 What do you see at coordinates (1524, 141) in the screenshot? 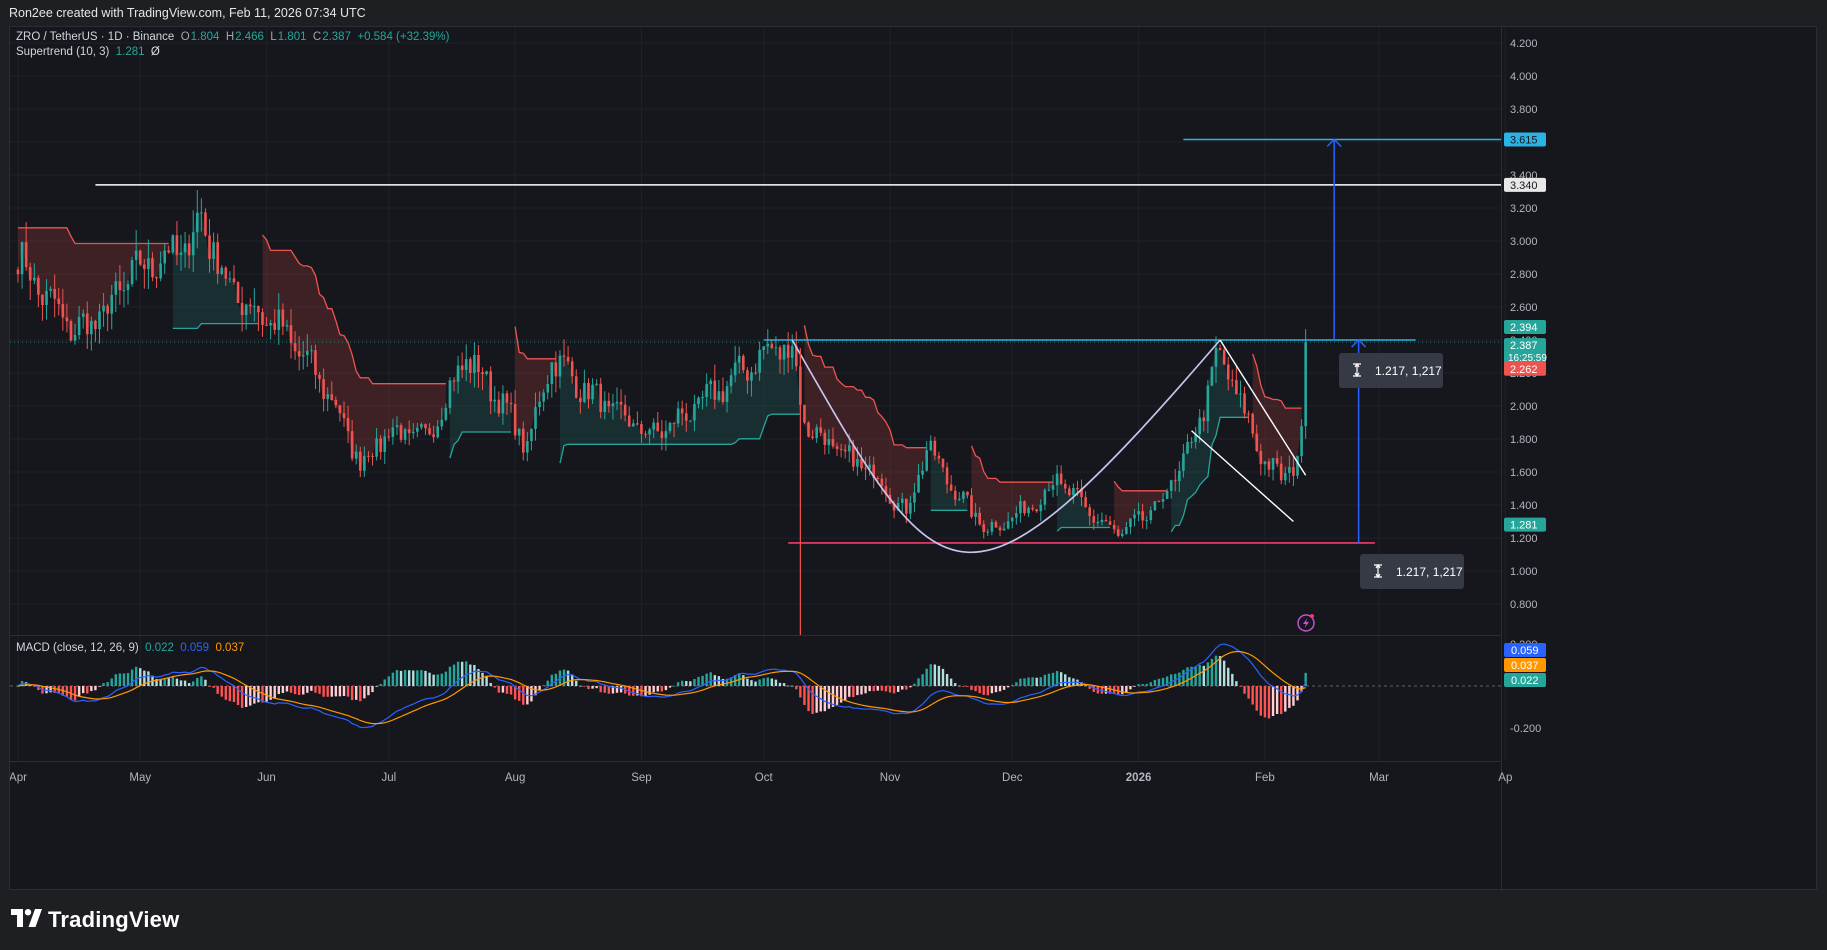
I see `price-tag-value: 3.615` at bounding box center [1524, 141].